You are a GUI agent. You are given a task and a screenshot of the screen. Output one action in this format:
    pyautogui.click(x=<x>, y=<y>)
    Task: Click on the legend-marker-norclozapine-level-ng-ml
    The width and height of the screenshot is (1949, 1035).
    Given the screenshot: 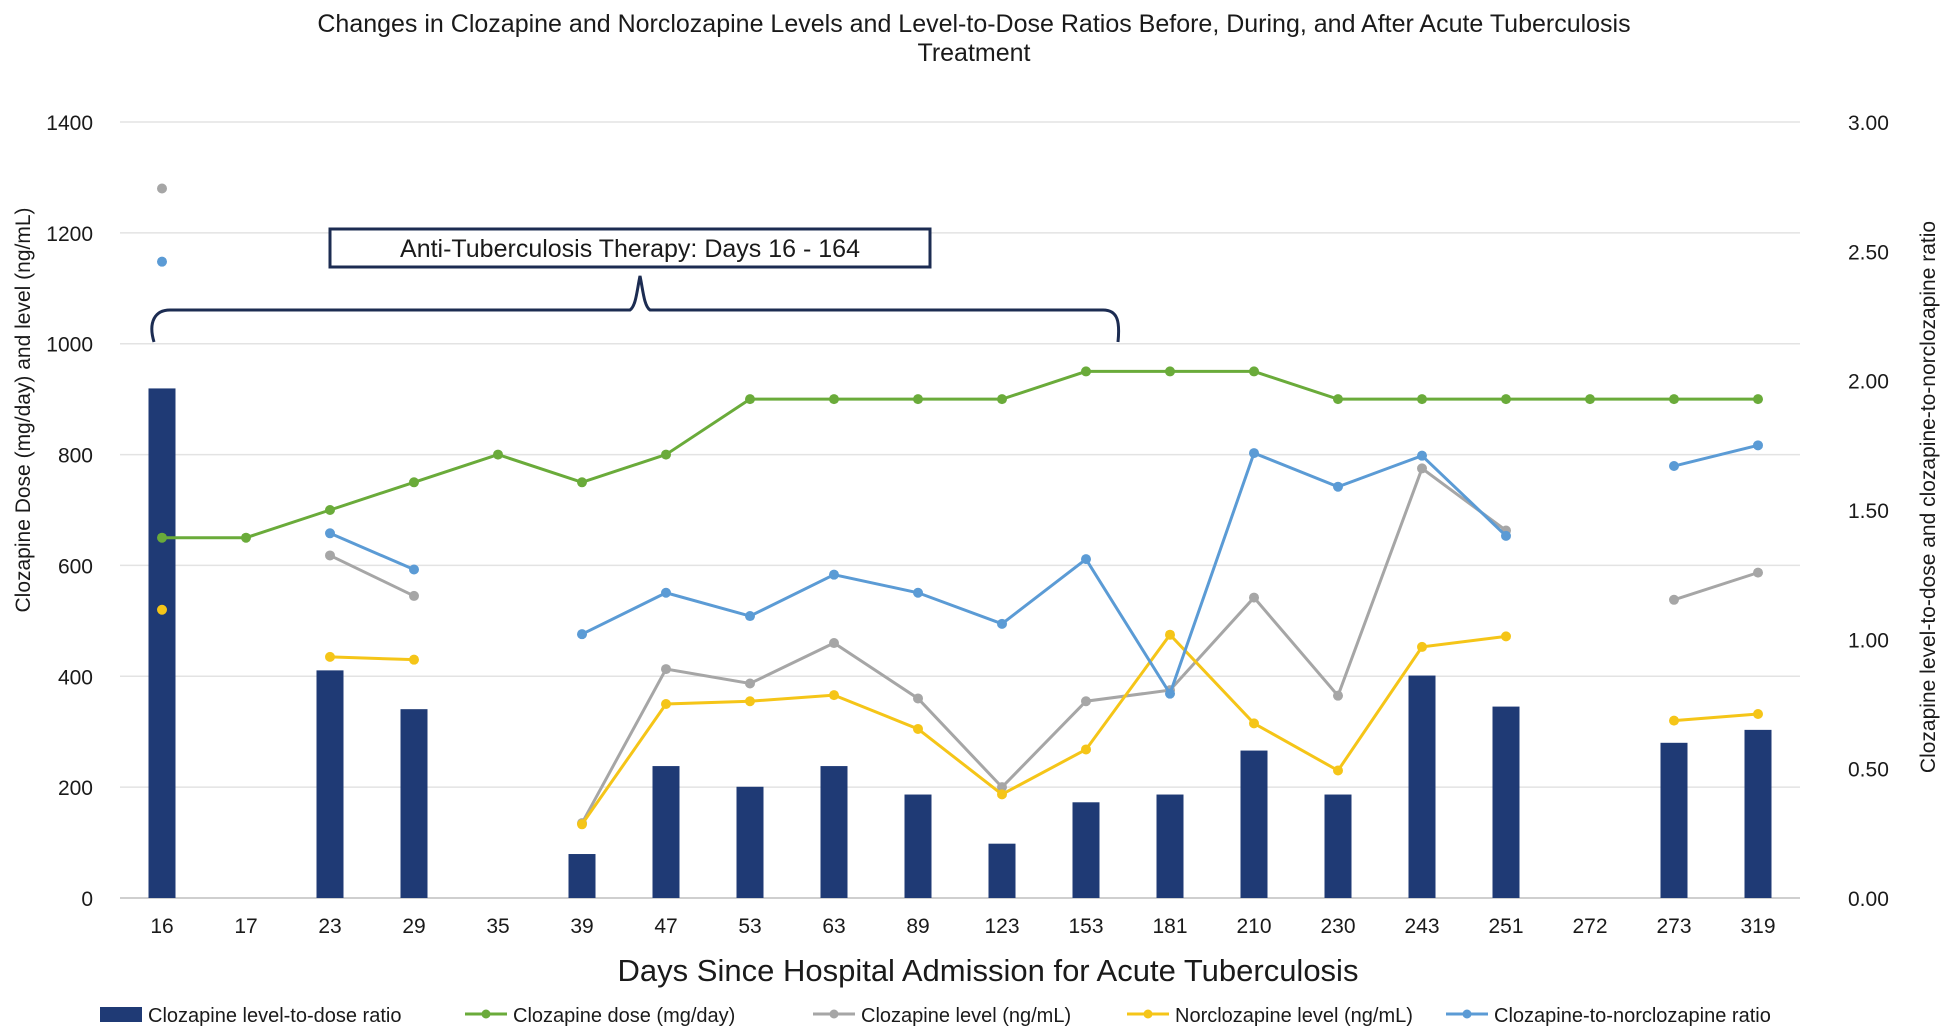 What is the action you would take?
    pyautogui.click(x=1148, y=1014)
    